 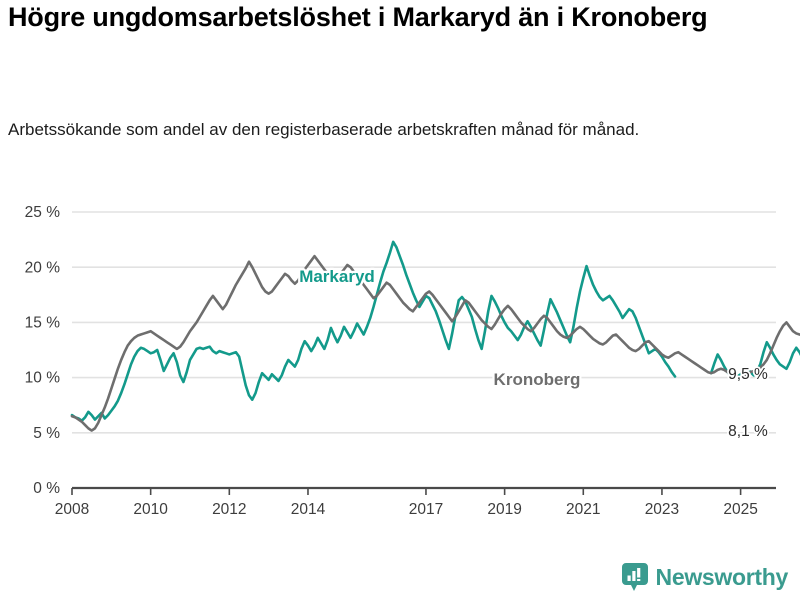 What do you see at coordinates (406, 491) in the screenshot?
I see `x-axis-tick-marks` at bounding box center [406, 491].